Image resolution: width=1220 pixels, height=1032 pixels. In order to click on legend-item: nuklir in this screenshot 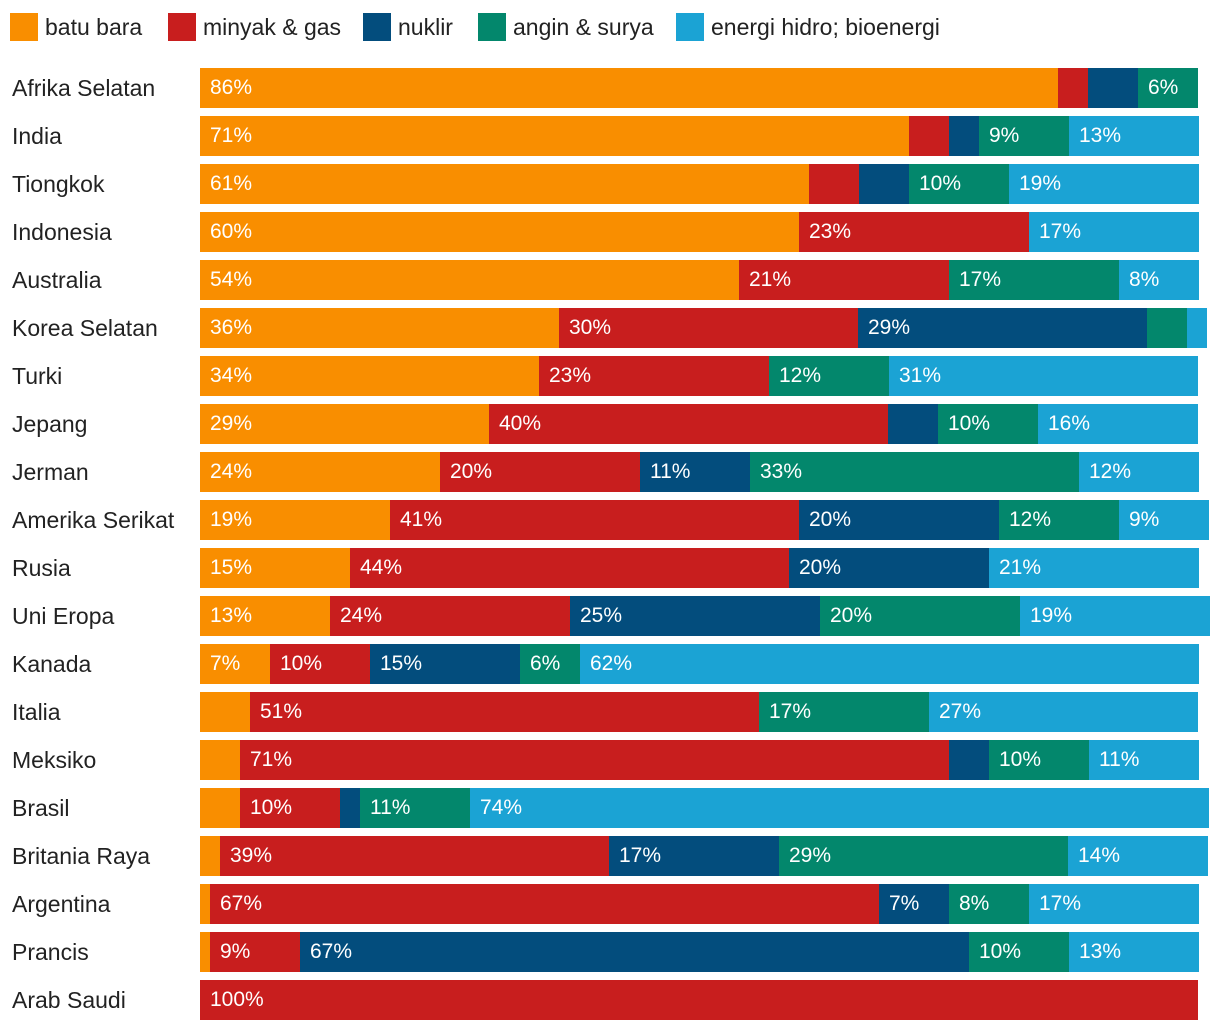, I will do `click(408, 27)`.